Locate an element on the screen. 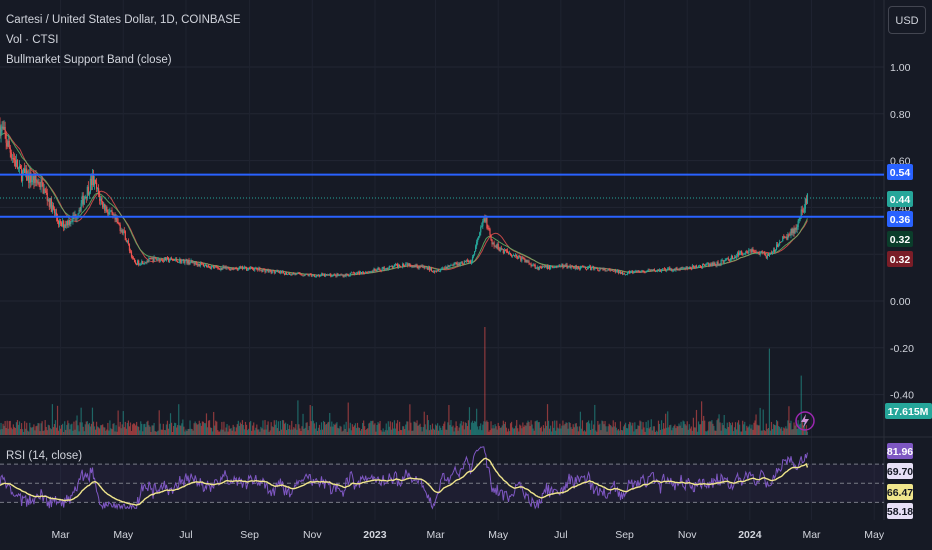 The width and height of the screenshot is (932, 550). horizontal-levels is located at coordinates (442, 195).